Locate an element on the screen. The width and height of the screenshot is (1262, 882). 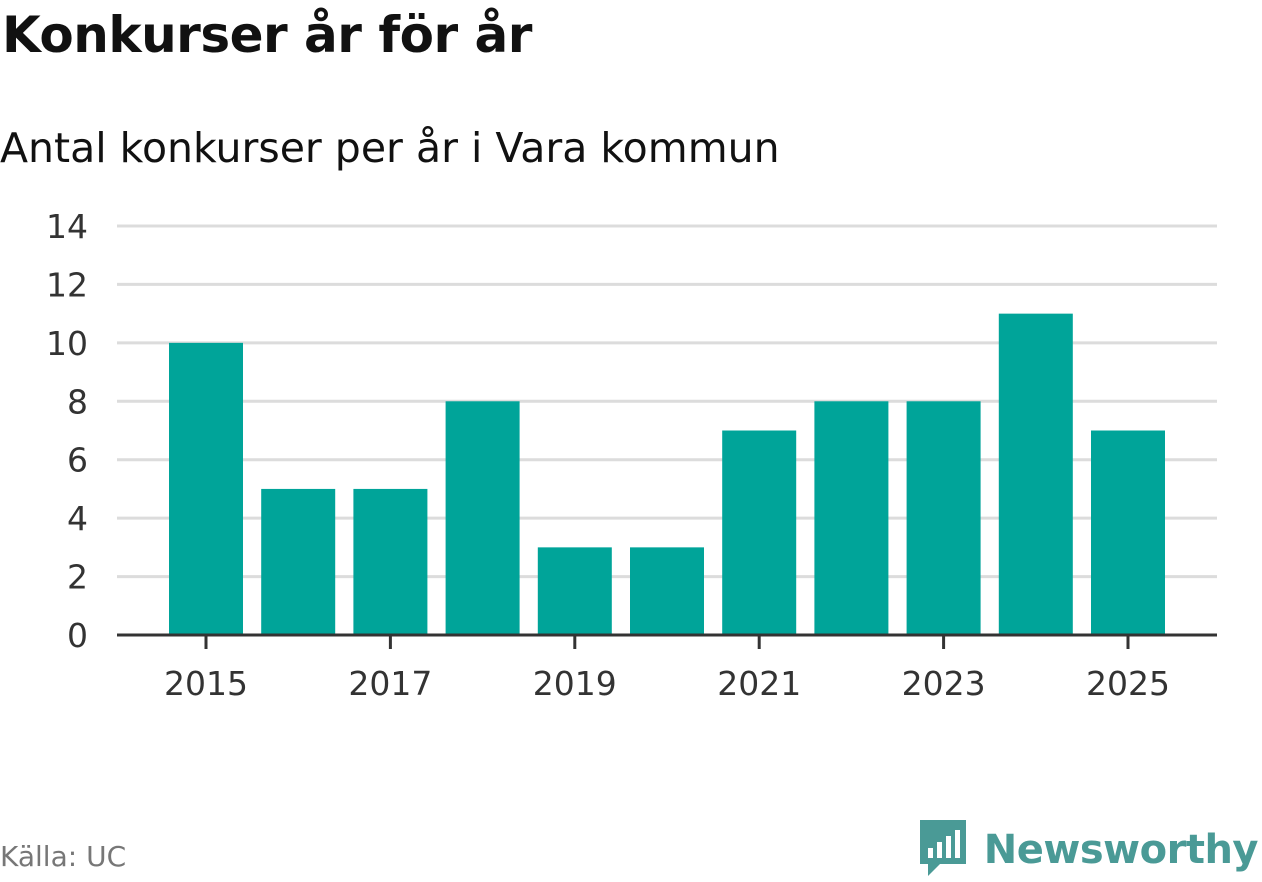
bar-2022 is located at coordinates (851, 518).